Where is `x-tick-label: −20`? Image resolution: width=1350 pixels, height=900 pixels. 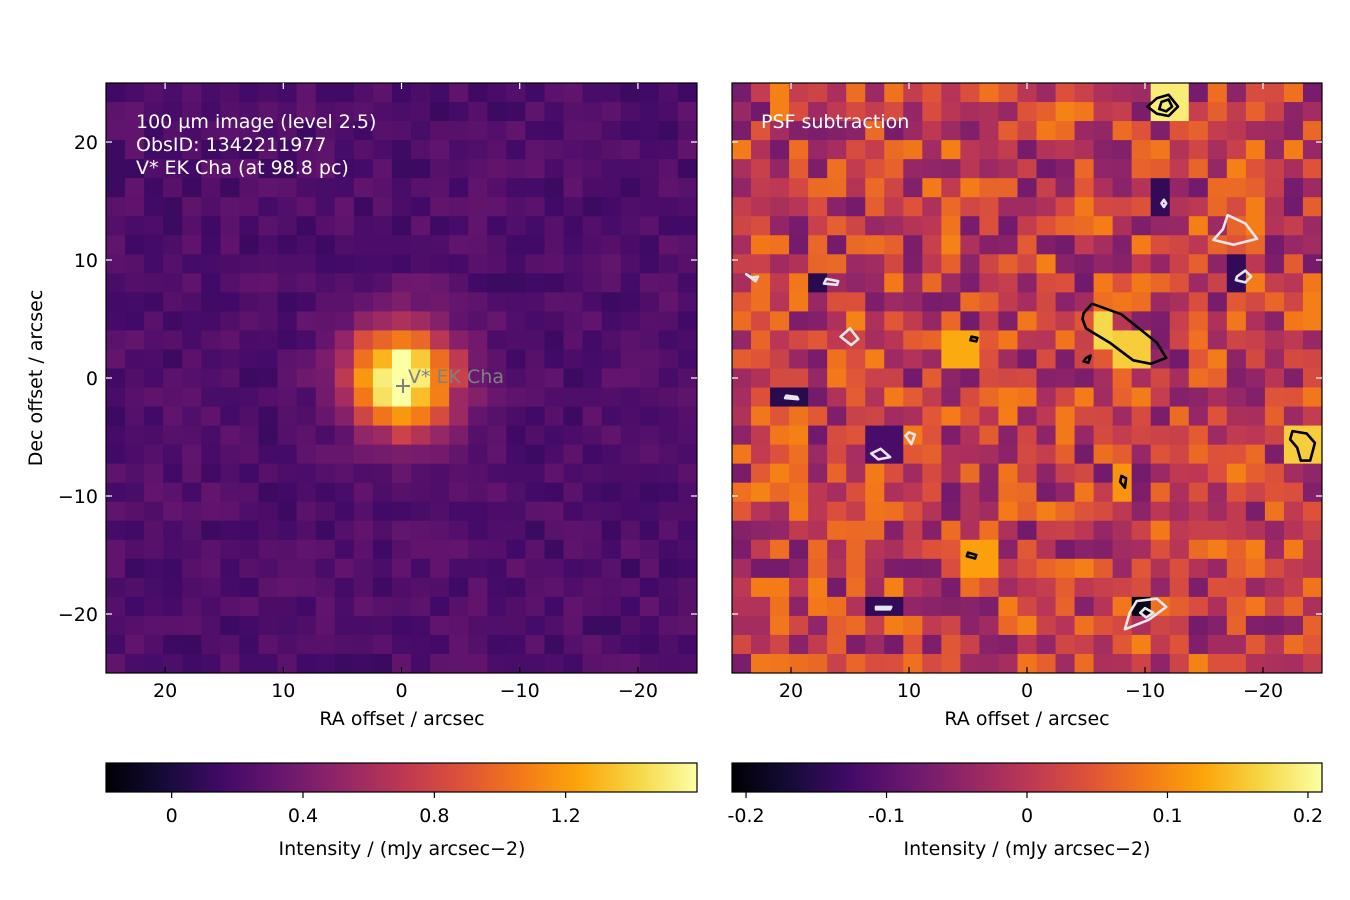 x-tick-label: −20 is located at coordinates (1263, 691).